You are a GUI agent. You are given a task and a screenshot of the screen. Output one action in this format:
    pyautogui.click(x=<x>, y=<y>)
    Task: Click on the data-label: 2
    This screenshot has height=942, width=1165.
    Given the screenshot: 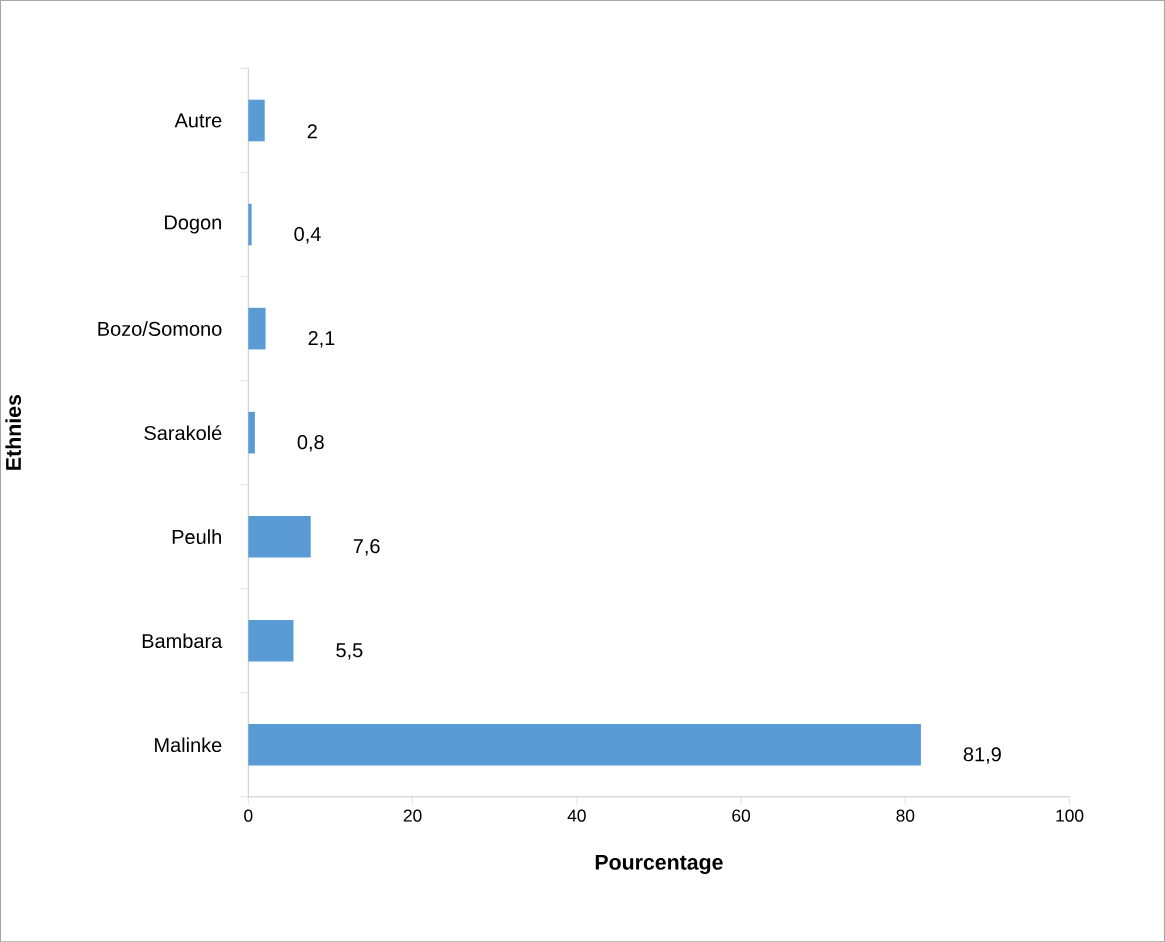 What is the action you would take?
    pyautogui.click(x=312, y=131)
    